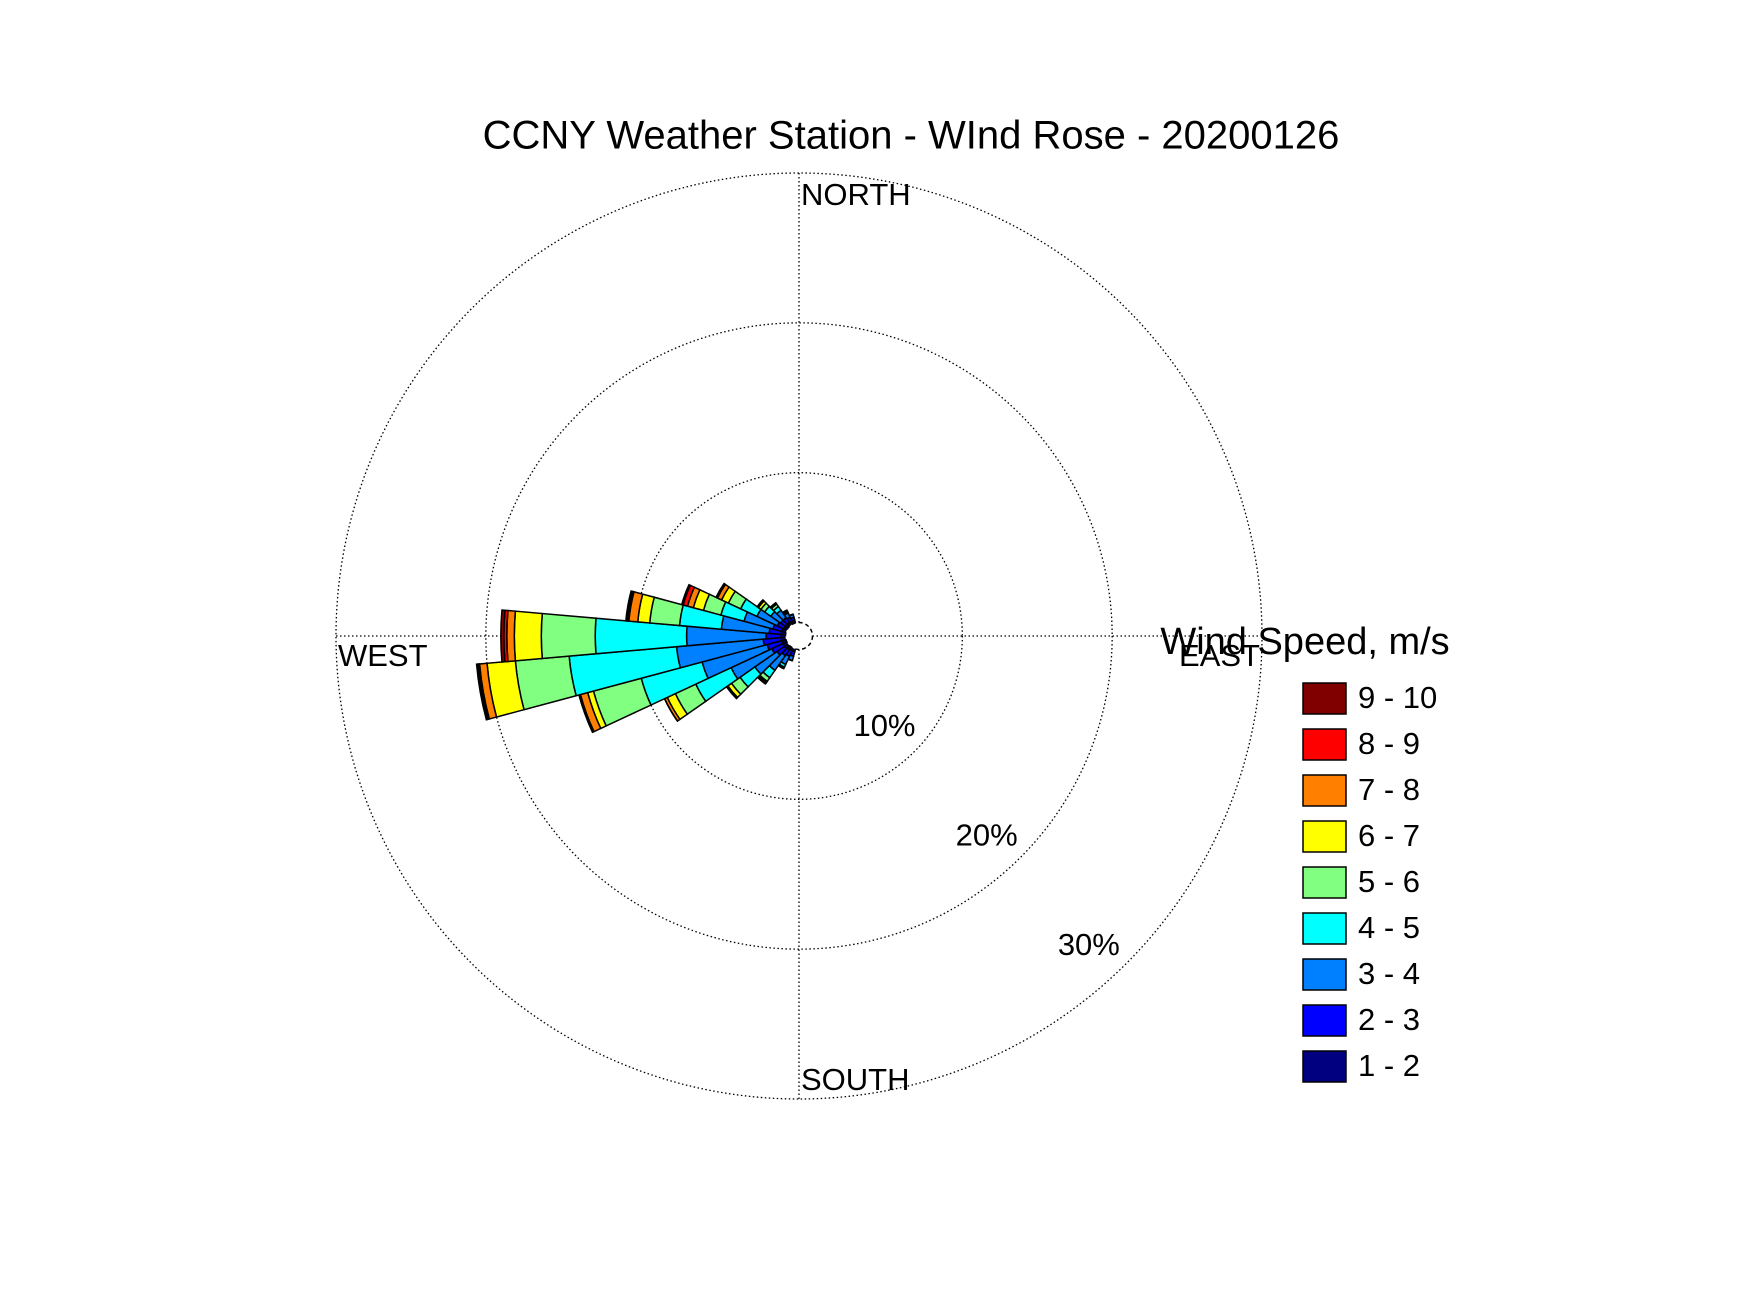 This screenshot has height=1313, width=1750. I want to click on legend-title: Wind Speed, m/s, so click(1304, 642).